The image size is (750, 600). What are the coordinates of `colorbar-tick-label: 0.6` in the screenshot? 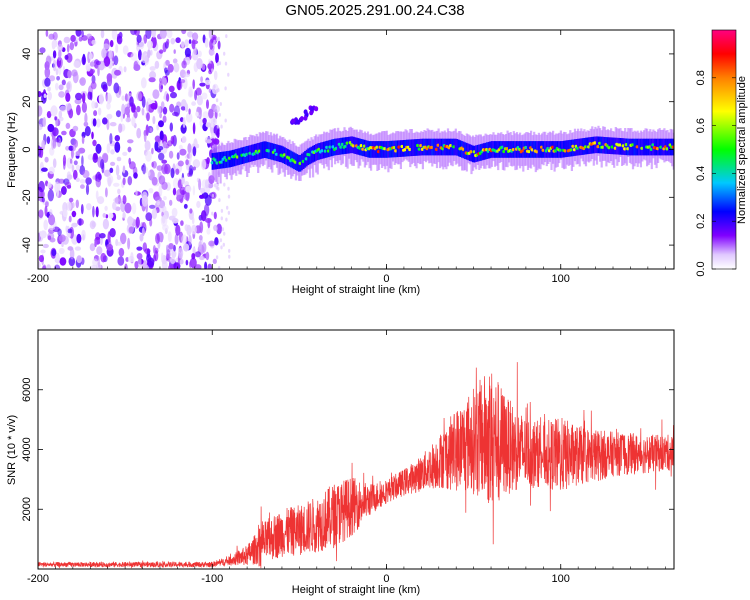 It's located at (701, 125).